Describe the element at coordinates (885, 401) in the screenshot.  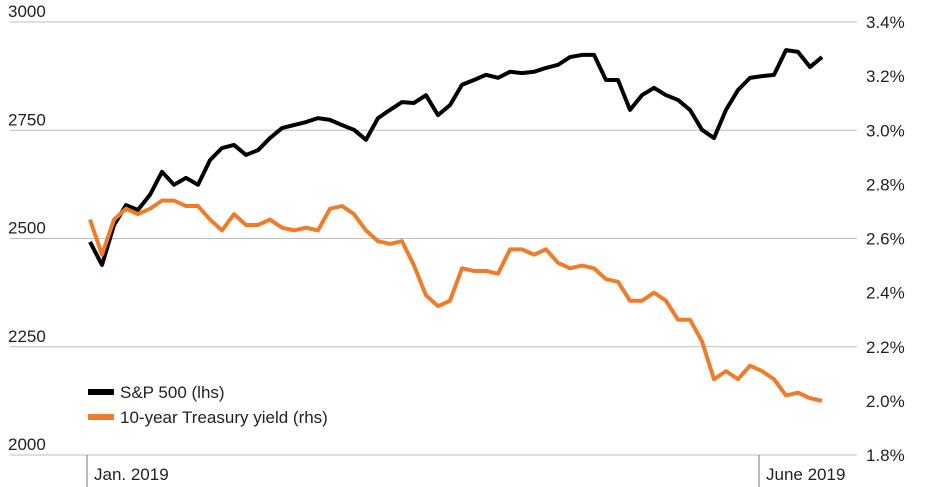
I see `y2-tick-label: 2.0%` at that location.